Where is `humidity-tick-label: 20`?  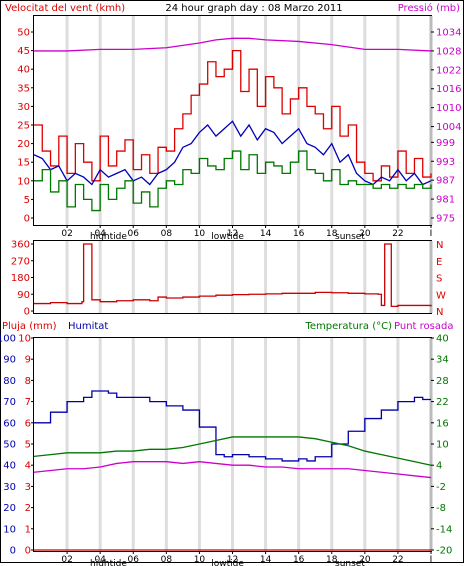 humidity-tick-label: 20 is located at coordinates (9, 508).